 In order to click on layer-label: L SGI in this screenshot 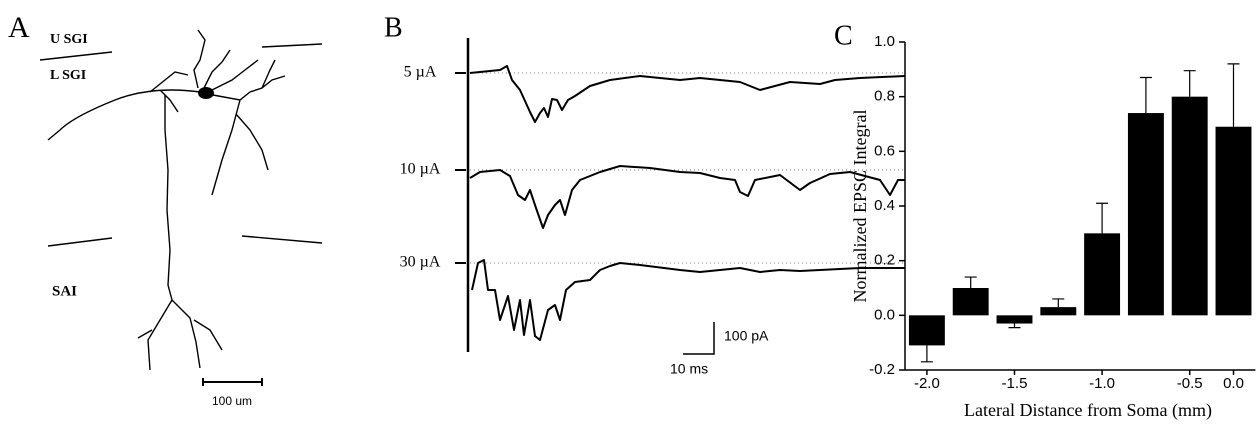, I will do `click(68, 75)`.